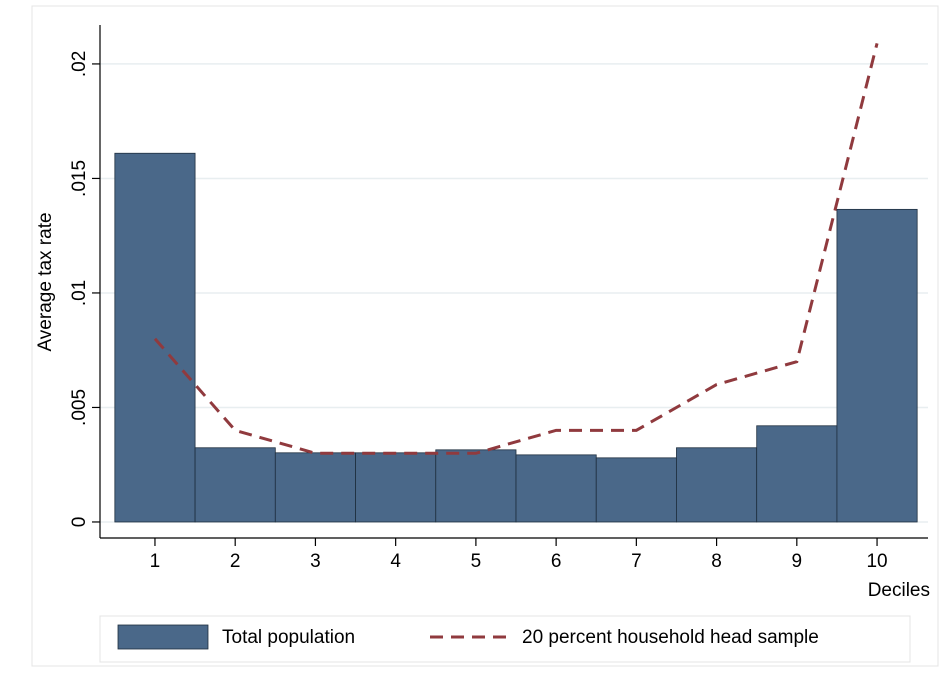 This screenshot has height=695, width=946. What do you see at coordinates (155, 561) in the screenshot?
I see `x-tick-label: 1` at bounding box center [155, 561].